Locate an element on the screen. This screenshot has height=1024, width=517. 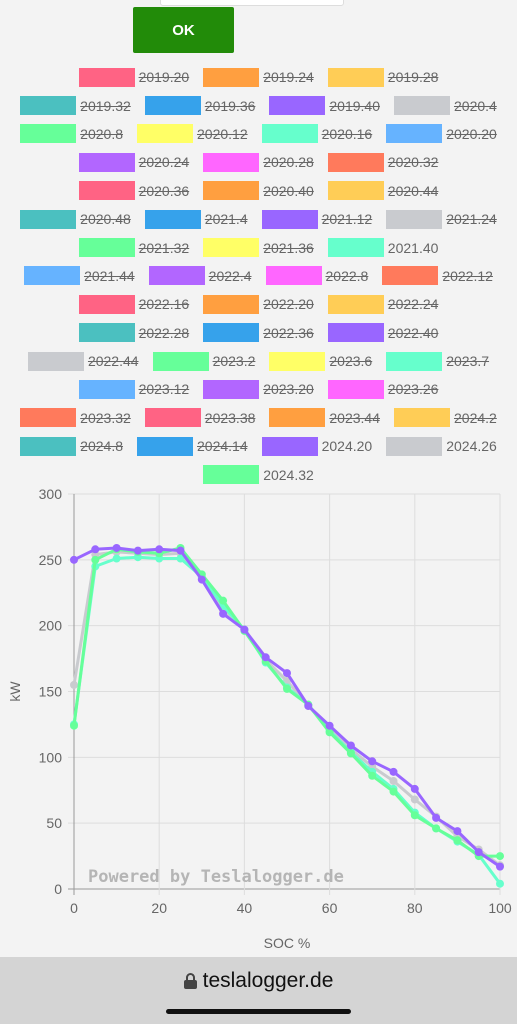
x-tick-label: 100 is located at coordinates (500, 908).